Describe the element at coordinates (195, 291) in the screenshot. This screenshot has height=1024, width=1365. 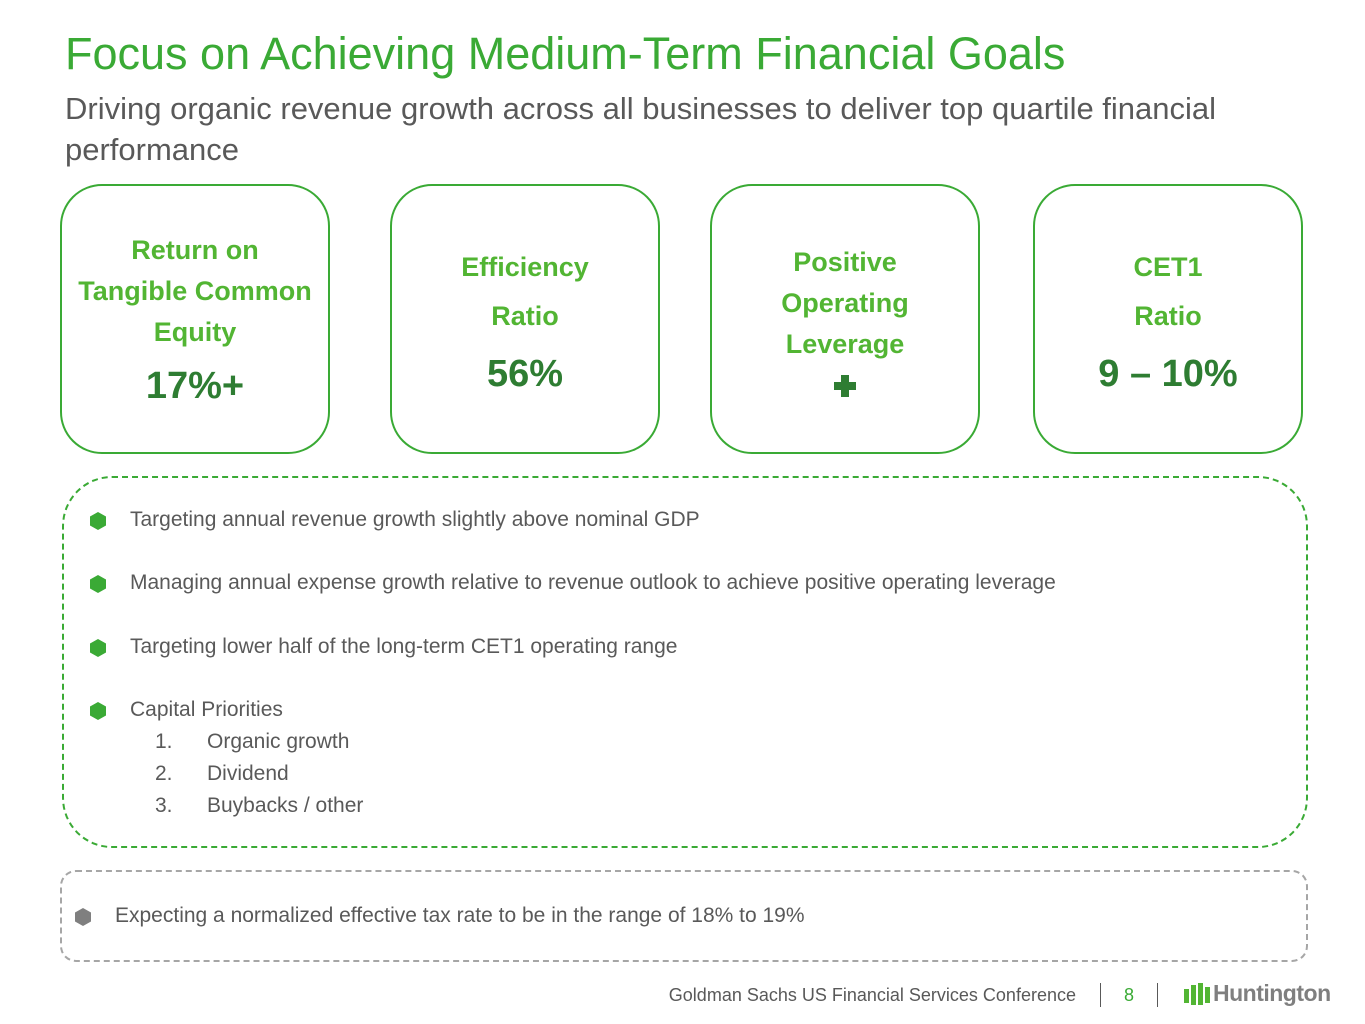
I see `goal-label: Return on Tangible Common Equity` at that location.